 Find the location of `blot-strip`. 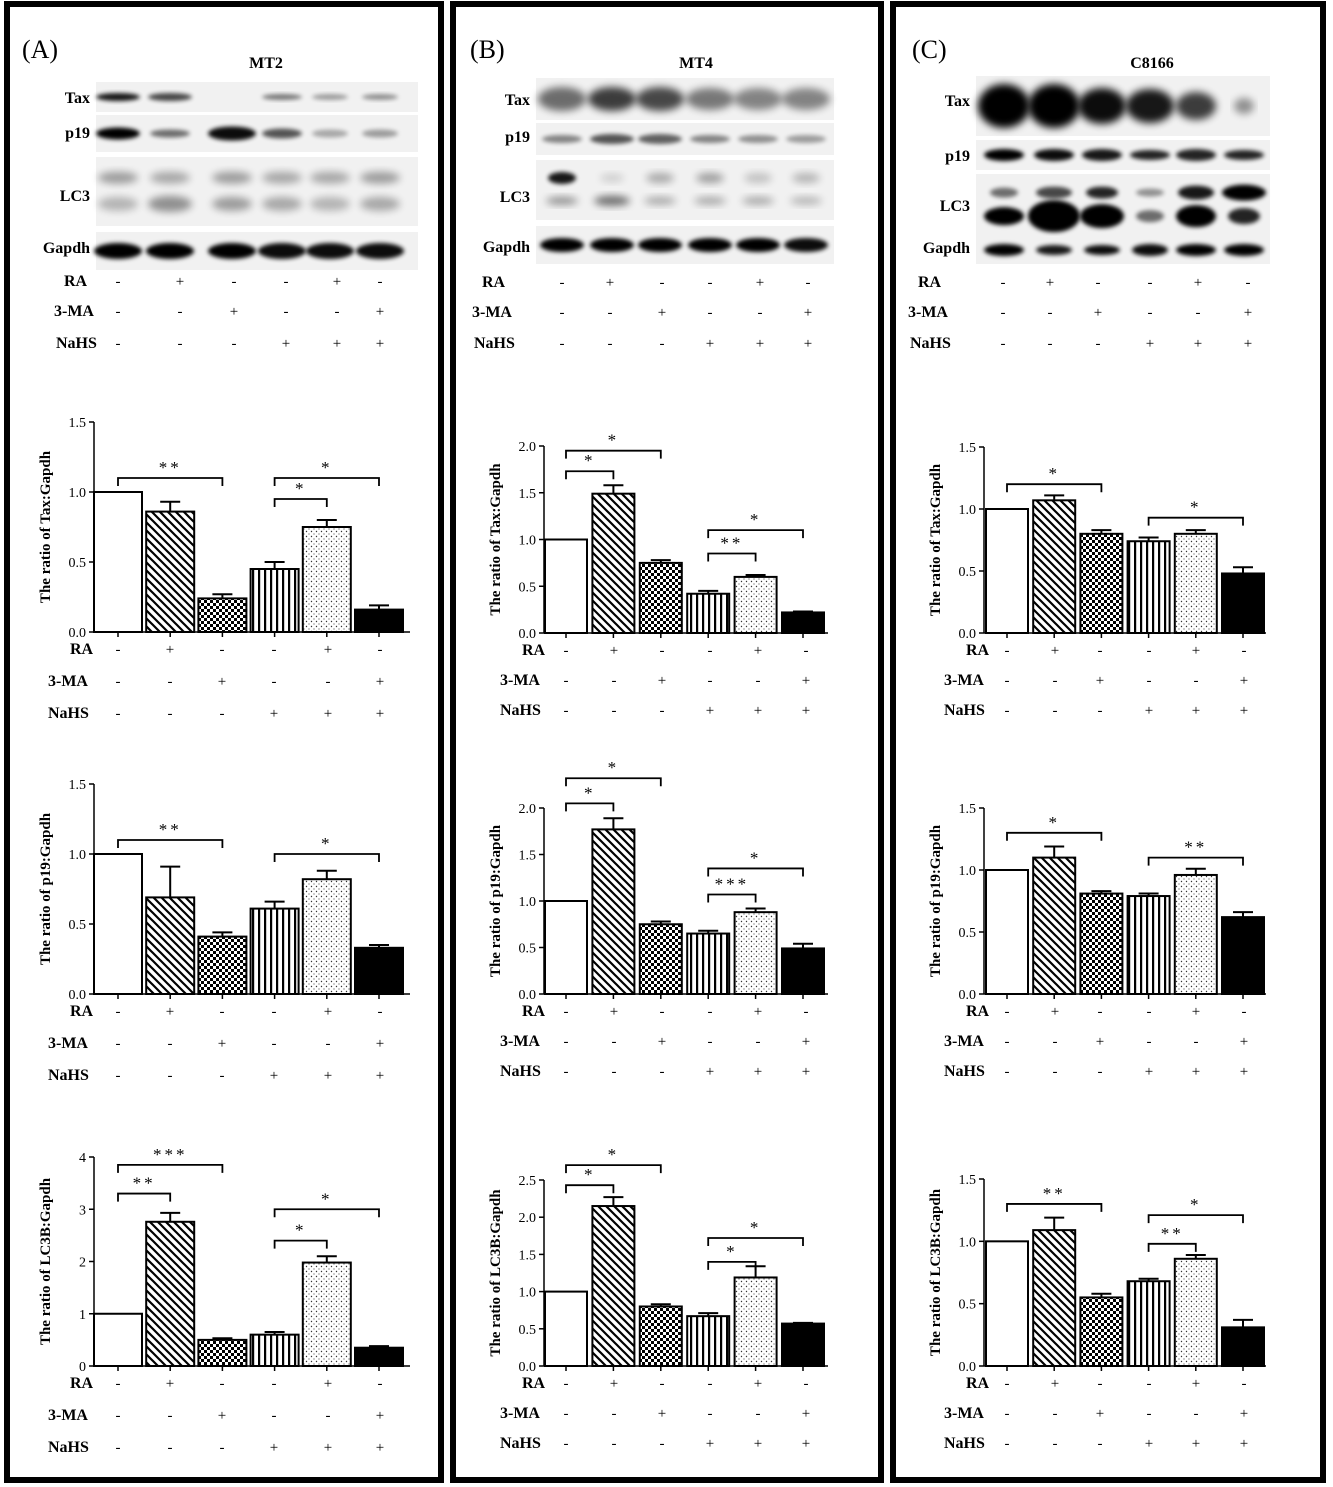

blot-strip is located at coordinates (257, 191).